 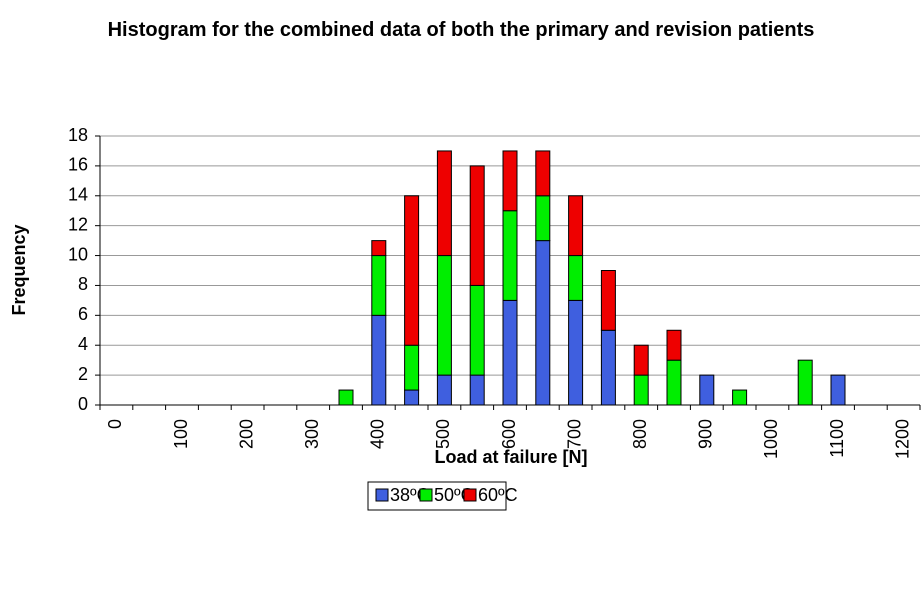 I want to click on x-tick-label: 800, so click(x=640, y=434).